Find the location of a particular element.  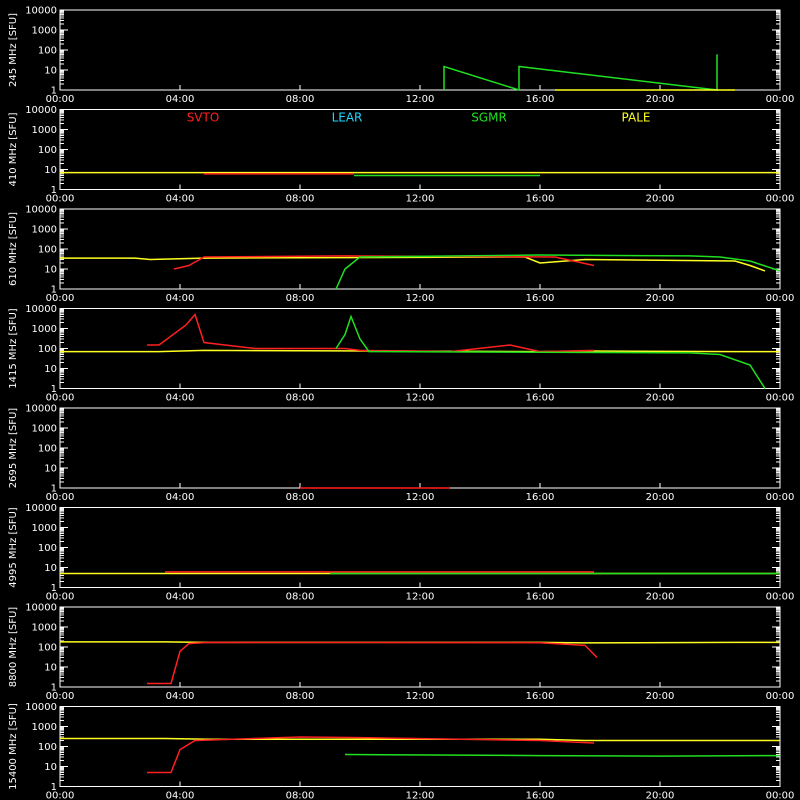

legend-pale: PALE is located at coordinates (636, 118).